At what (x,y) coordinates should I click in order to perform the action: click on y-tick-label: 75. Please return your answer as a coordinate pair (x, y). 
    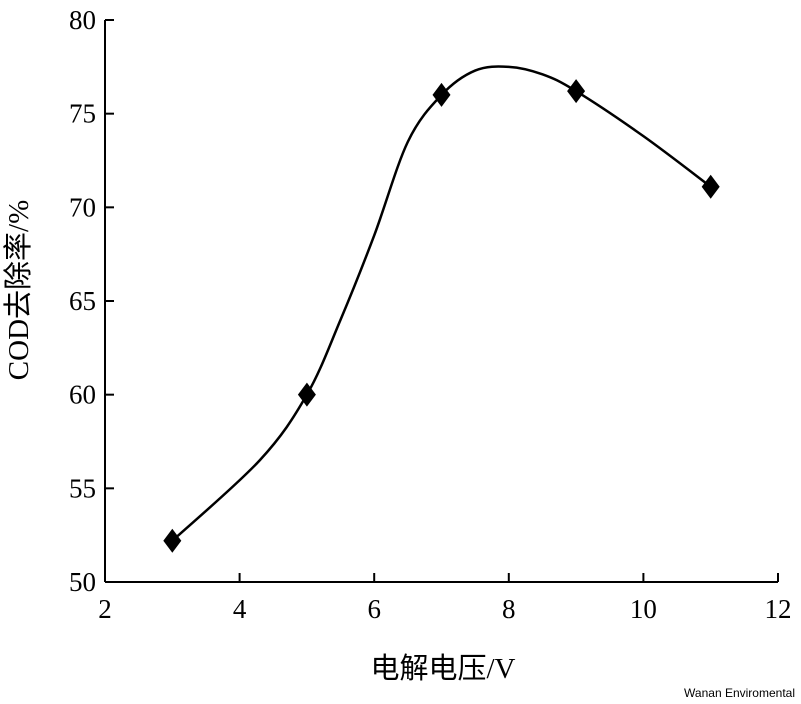
    Looking at the image, I should click on (82, 114).